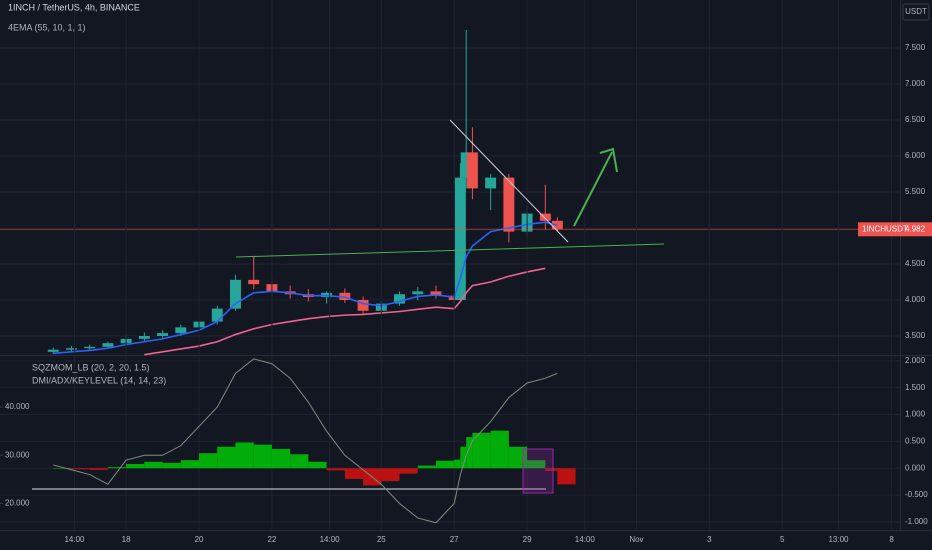  What do you see at coordinates (381, 539) in the screenshot?
I see `x-tick-label: 25` at bounding box center [381, 539].